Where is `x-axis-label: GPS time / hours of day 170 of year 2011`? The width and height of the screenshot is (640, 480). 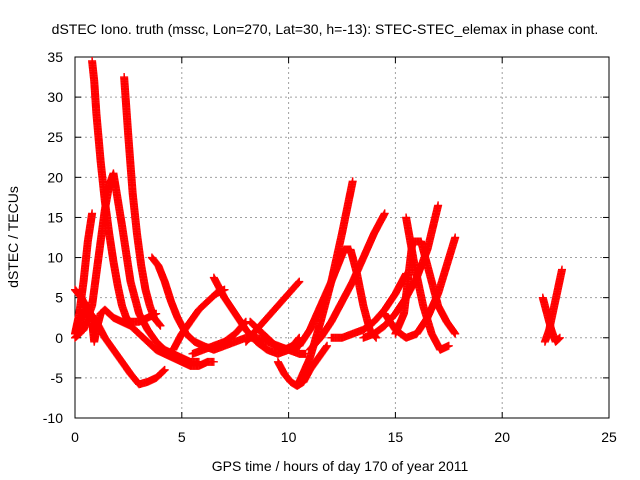
x-axis-label: GPS time / hours of day 170 of year 2011 is located at coordinates (340, 466).